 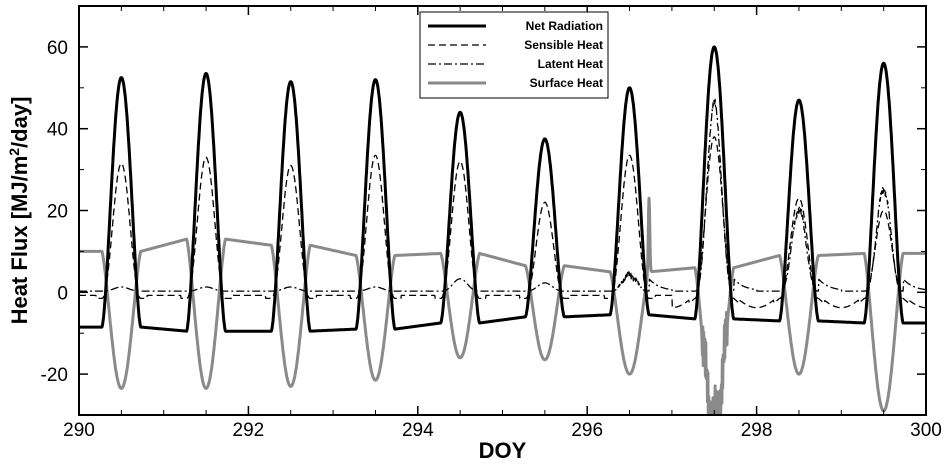 What do you see at coordinates (57, 48) in the screenshot?
I see `y-tick-label: 60` at bounding box center [57, 48].